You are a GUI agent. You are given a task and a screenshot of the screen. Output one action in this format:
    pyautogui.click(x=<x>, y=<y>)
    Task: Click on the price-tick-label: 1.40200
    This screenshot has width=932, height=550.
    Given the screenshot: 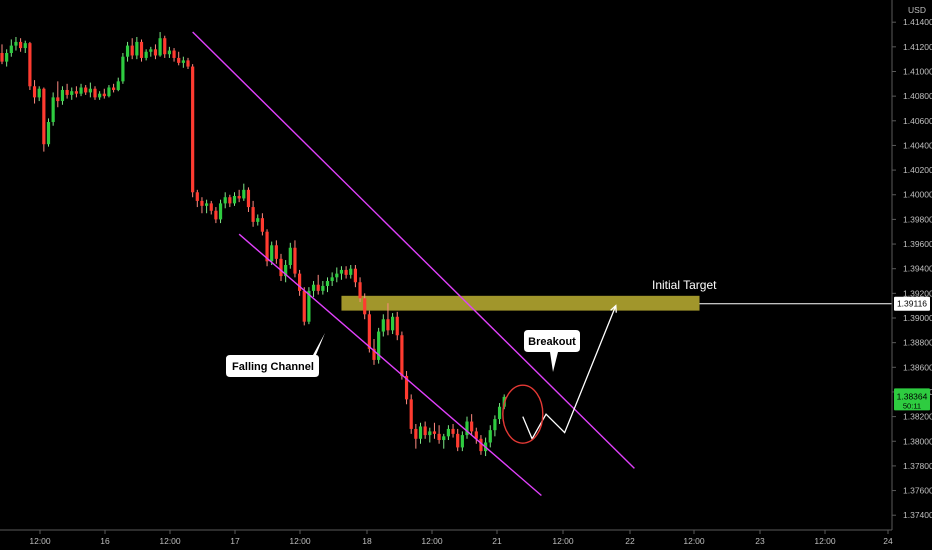 What is the action you would take?
    pyautogui.click(x=917, y=170)
    